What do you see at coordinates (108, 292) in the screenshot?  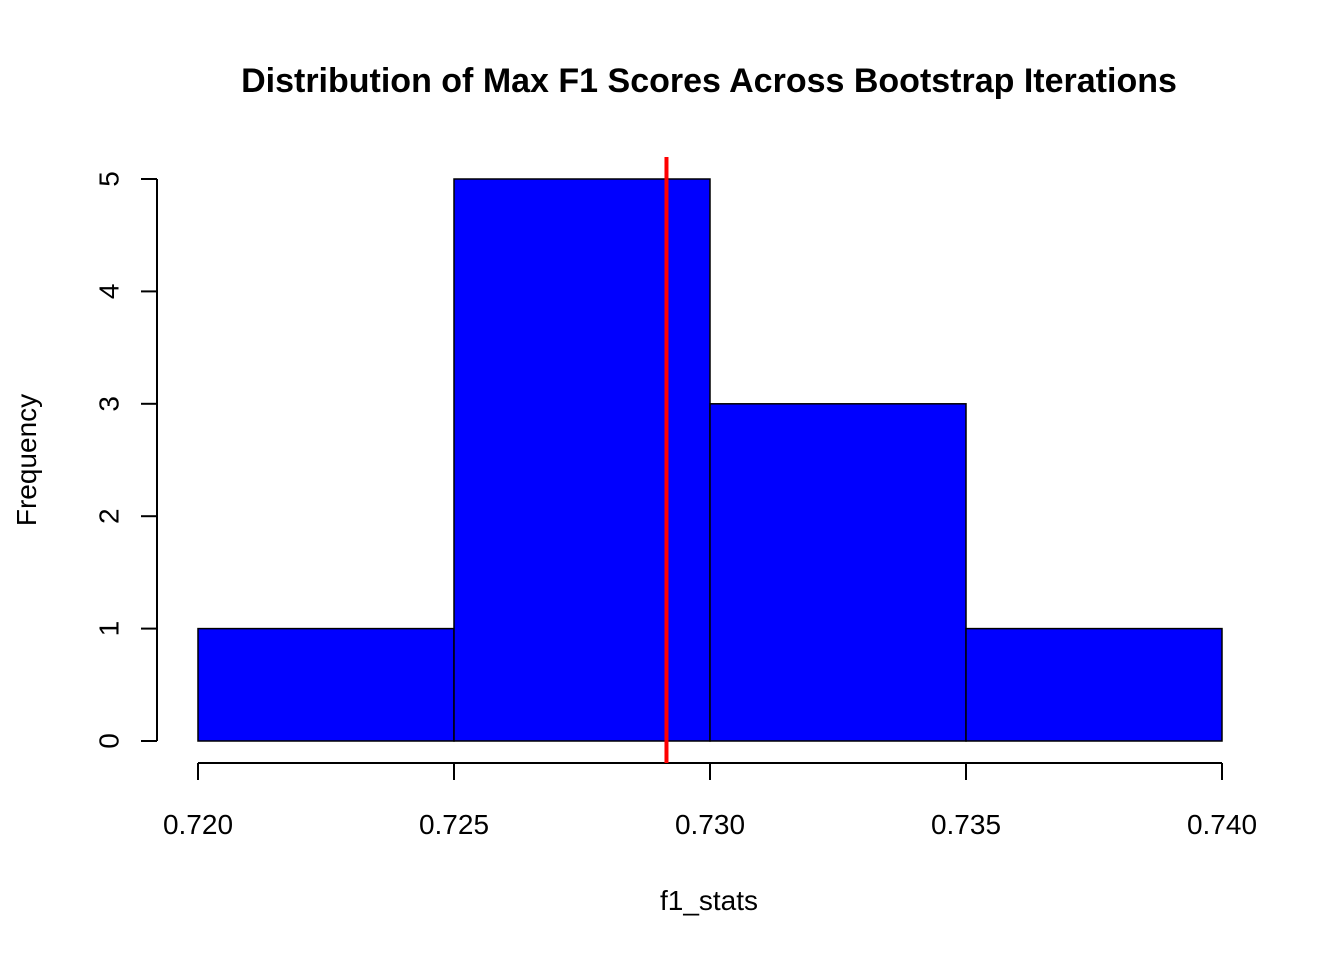 I see `y-tick-label: 4` at bounding box center [108, 292].